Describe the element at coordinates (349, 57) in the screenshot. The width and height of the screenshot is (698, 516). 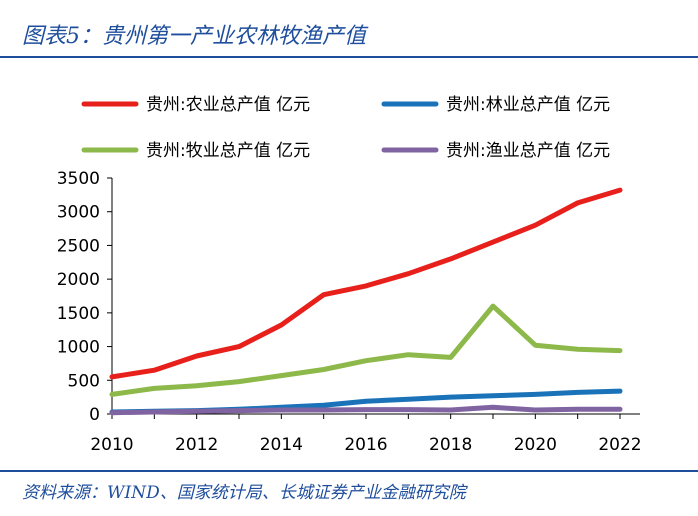
I see `top-divider` at that location.